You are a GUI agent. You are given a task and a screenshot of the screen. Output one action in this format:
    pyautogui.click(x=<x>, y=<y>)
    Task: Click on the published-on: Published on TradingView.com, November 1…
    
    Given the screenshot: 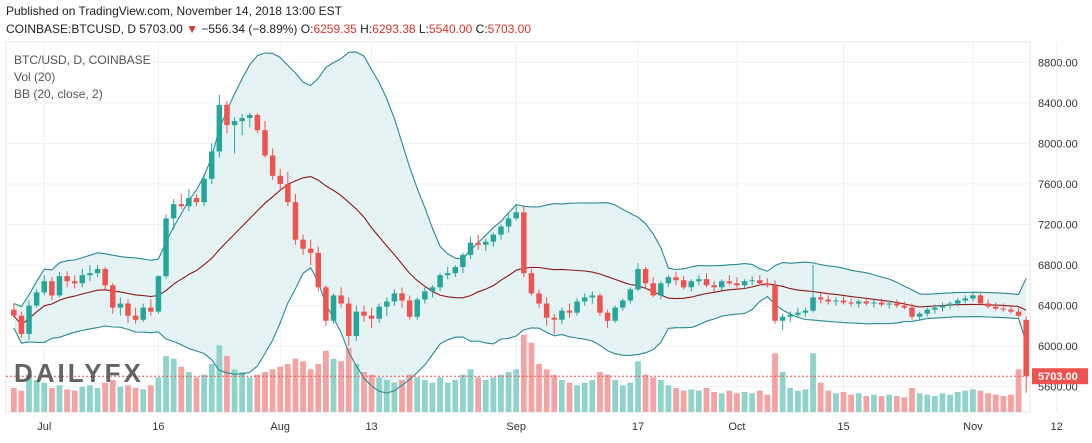 What is the action you would take?
    pyautogui.click(x=174, y=11)
    